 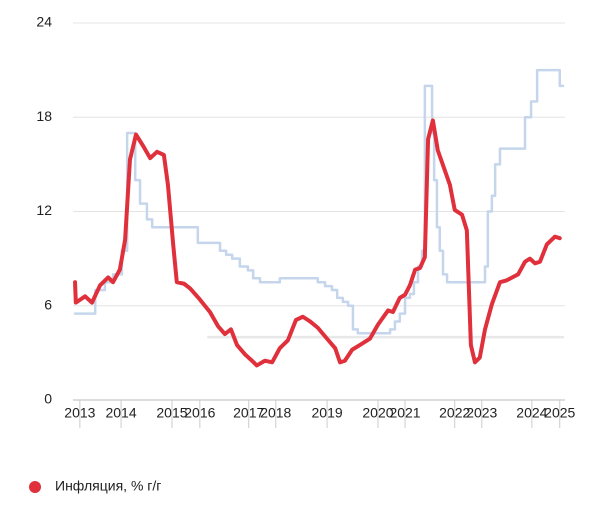 What do you see at coordinates (481, 413) in the screenshot?
I see `x-tick-label: 2023` at bounding box center [481, 413].